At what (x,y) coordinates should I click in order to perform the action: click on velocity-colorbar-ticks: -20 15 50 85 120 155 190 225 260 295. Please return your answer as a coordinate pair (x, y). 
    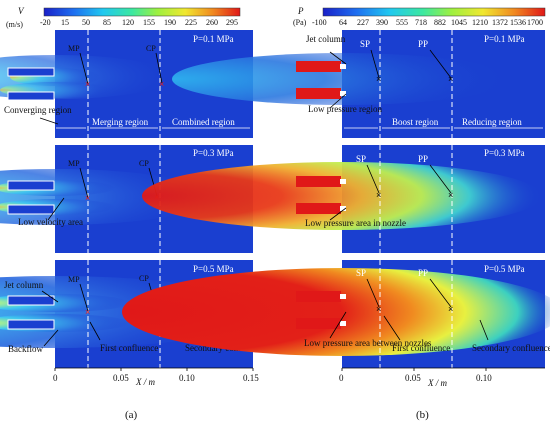
    Looking at the image, I should click on (139, 22).